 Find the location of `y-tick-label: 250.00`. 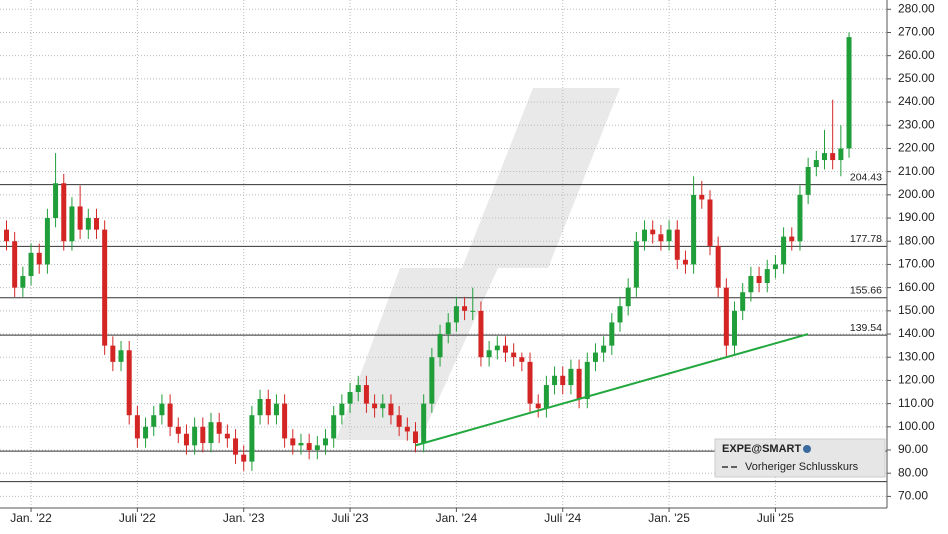

y-tick-label: 250.00 is located at coordinates (916, 78).